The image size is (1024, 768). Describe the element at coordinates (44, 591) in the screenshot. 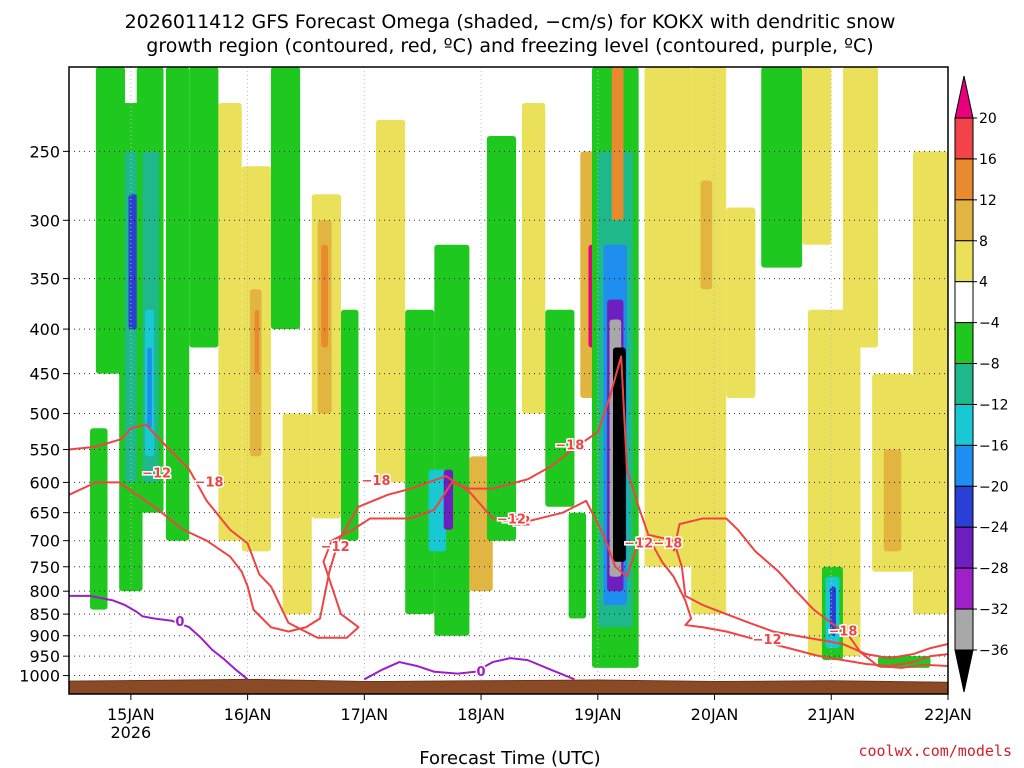

I see `y-tick-label-11: 800` at that location.